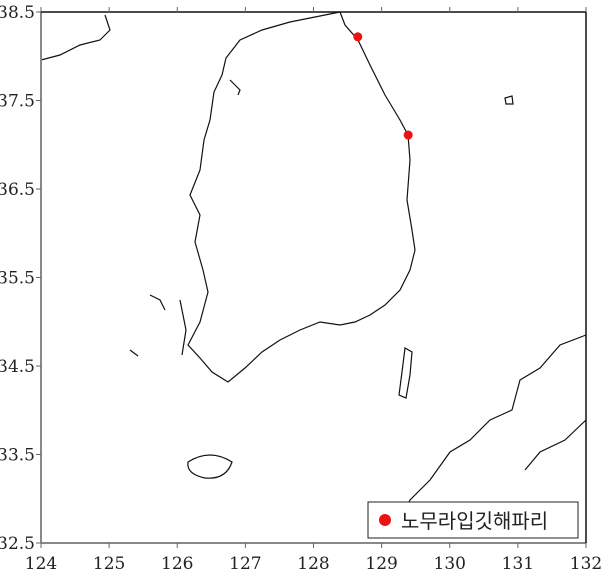 The image size is (601, 576). What do you see at coordinates (17, 102) in the screenshot?
I see `y-tick-label: 37.5` at bounding box center [17, 102].